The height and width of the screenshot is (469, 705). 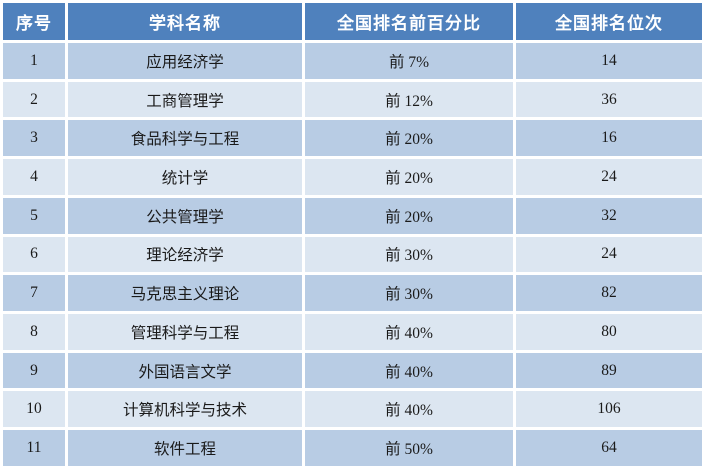 I want to click on cell-index: 2, so click(x=34, y=99).